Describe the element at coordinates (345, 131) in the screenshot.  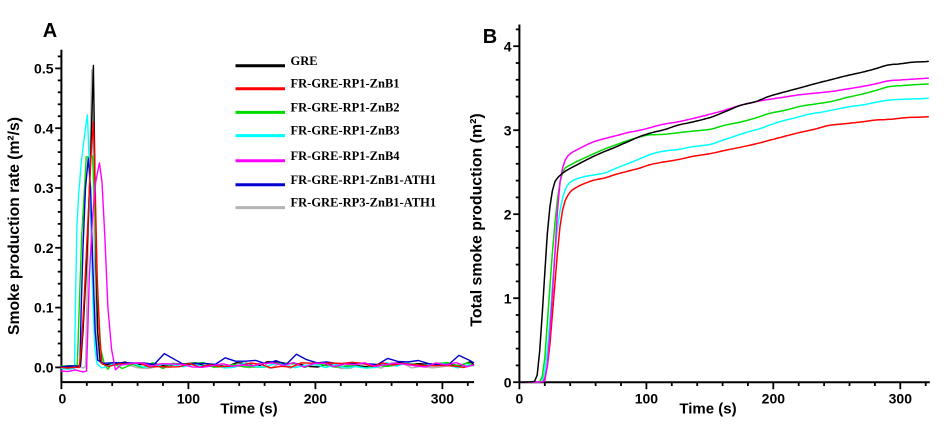
I see `svg-text: FR-GRE-RP1-ZnB3` at that location.